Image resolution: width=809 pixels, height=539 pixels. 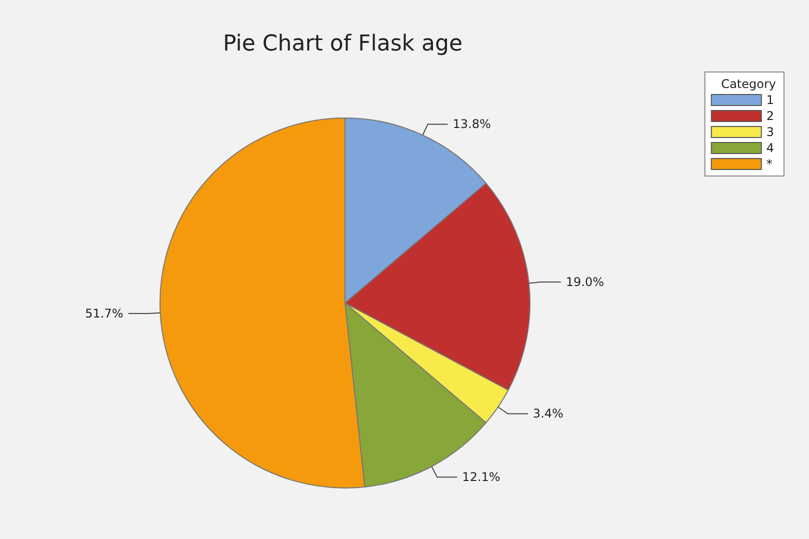 What do you see at coordinates (342, 44) in the screenshot?
I see `chart-title: Pie Chart of Flask age` at bounding box center [342, 44].